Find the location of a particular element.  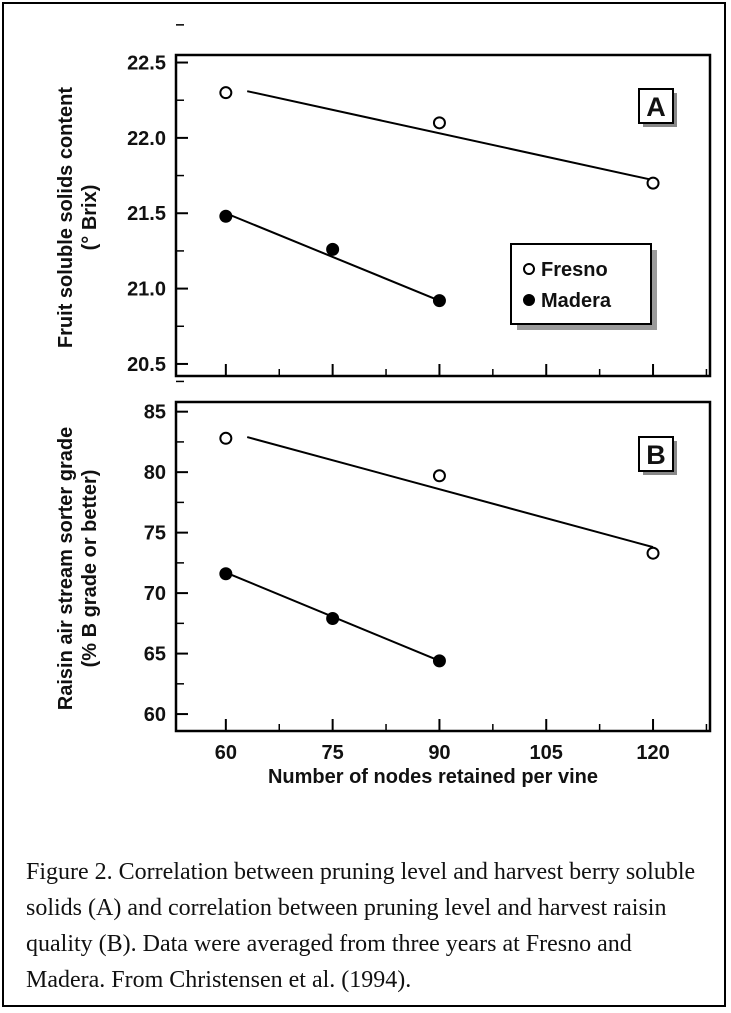

y-tick-label: 70 is located at coordinates (155, 594).